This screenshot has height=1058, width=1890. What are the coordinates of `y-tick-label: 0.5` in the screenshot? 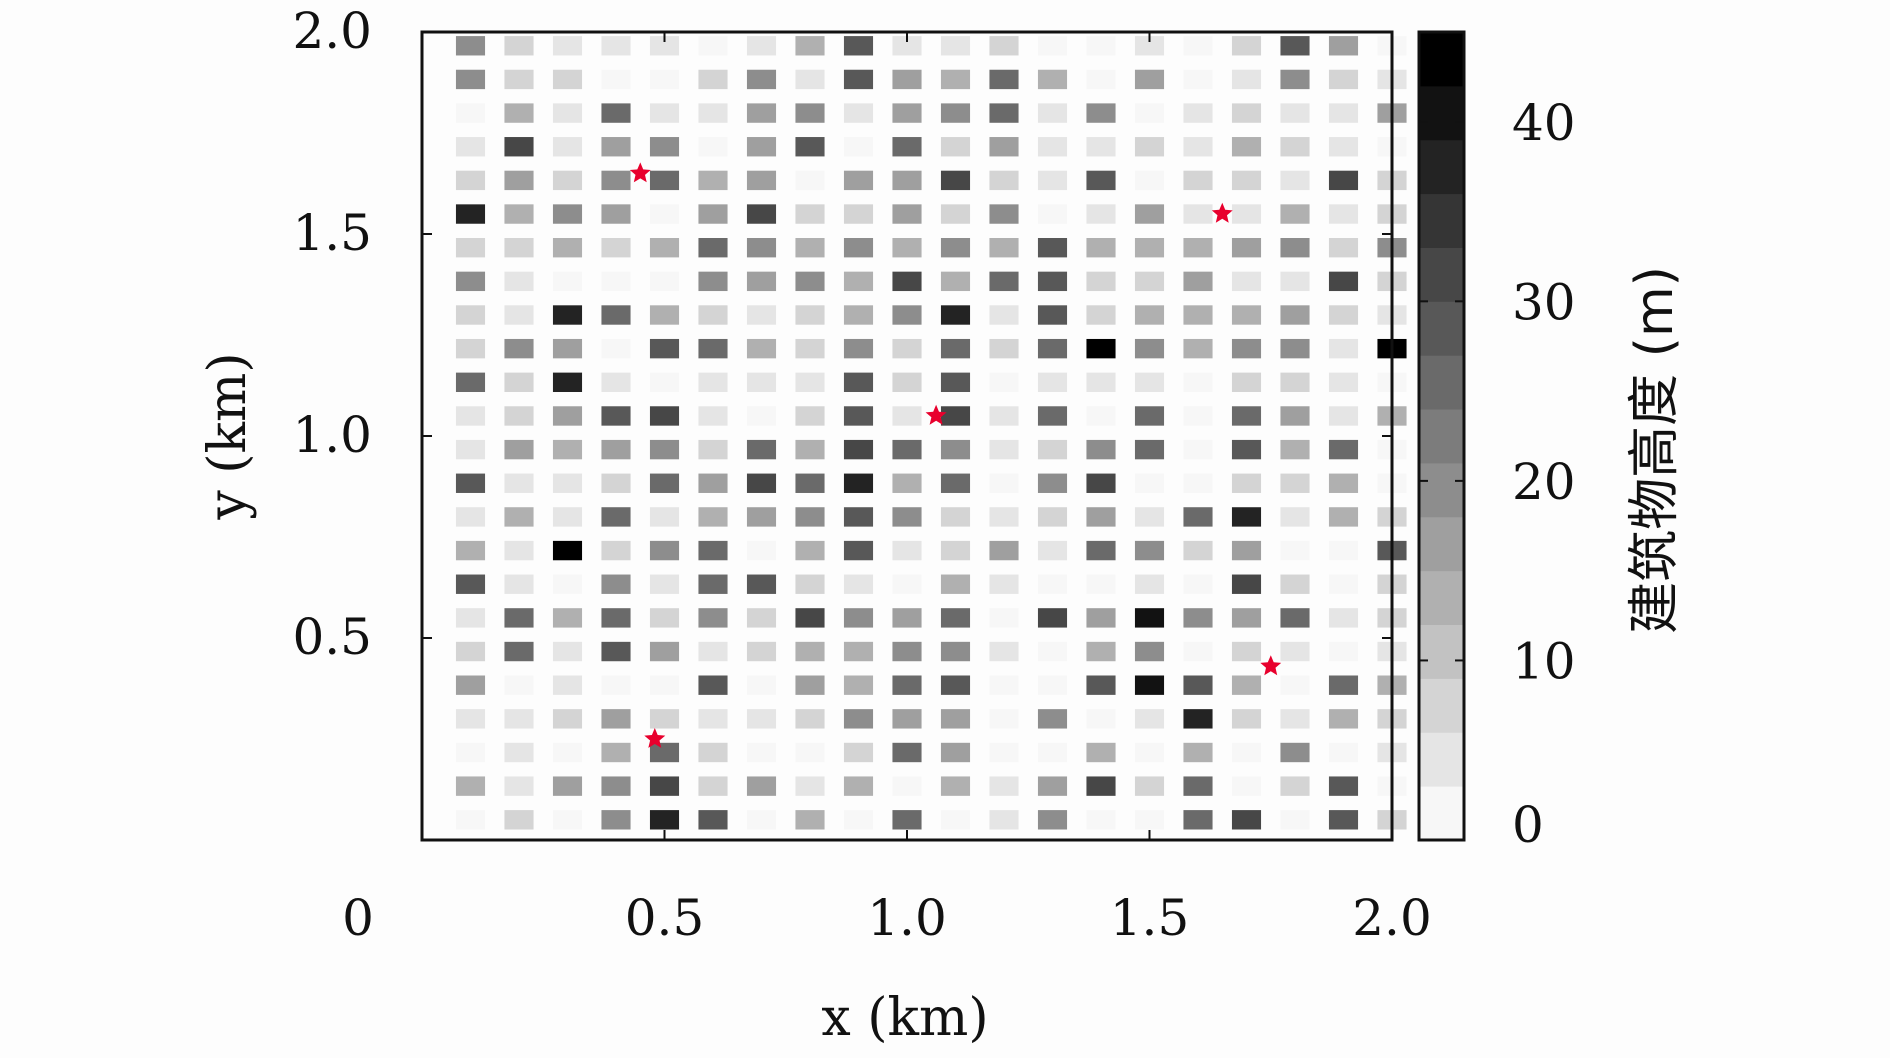 It's located at (332, 637).